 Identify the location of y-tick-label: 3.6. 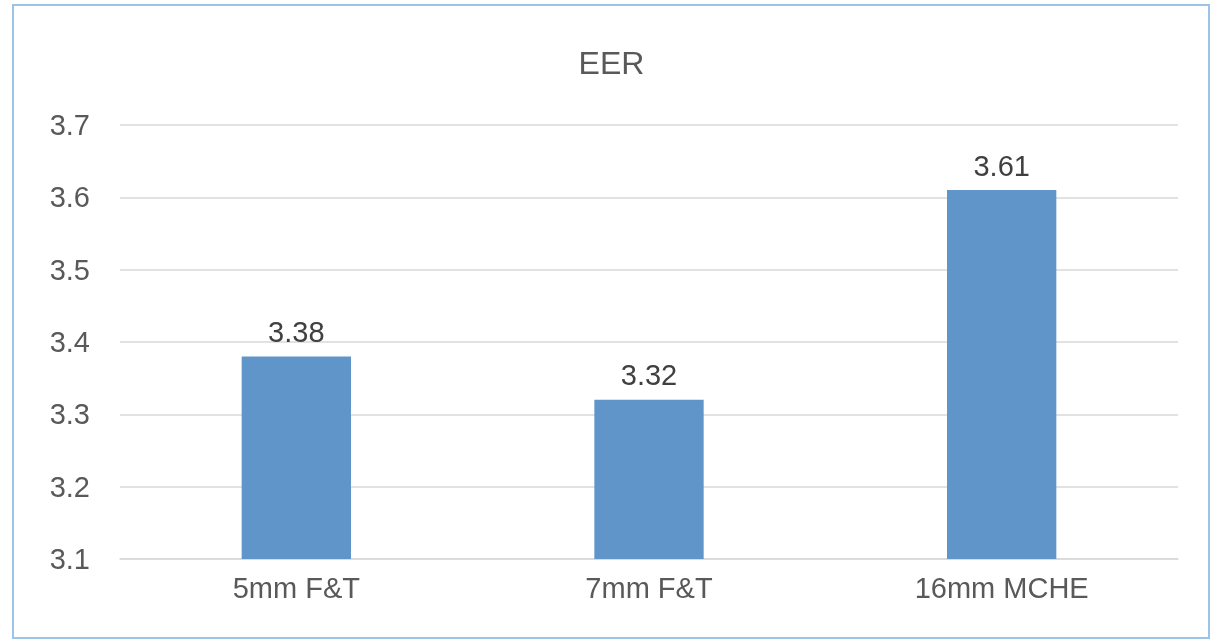
(69, 197).